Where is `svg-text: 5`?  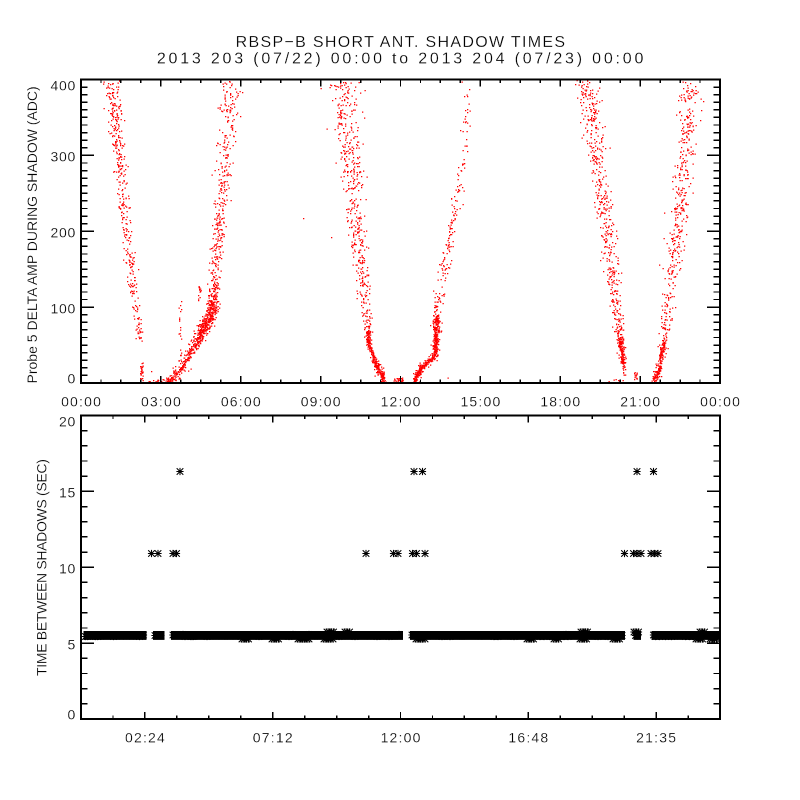 svg-text: 5 is located at coordinates (72, 644).